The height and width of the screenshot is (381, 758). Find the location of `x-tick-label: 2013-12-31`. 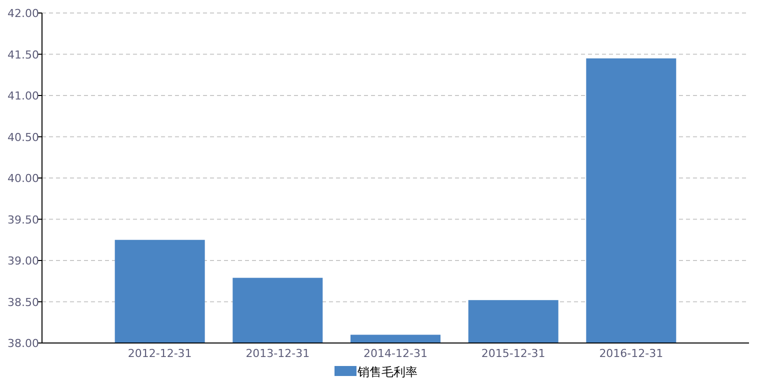

x-tick-label: 2013-12-31 is located at coordinates (278, 353).